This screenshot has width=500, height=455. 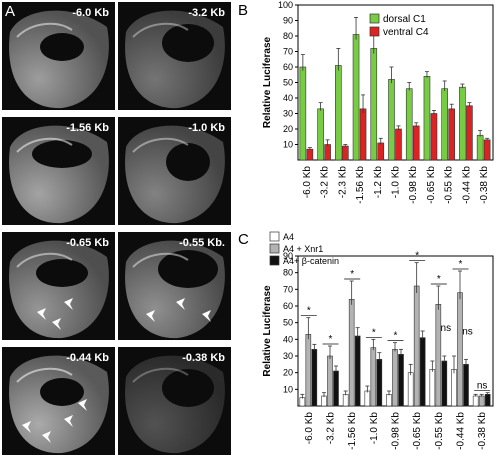 I want to click on micrograph-label: -0.65 Kb, so click(x=87, y=243).